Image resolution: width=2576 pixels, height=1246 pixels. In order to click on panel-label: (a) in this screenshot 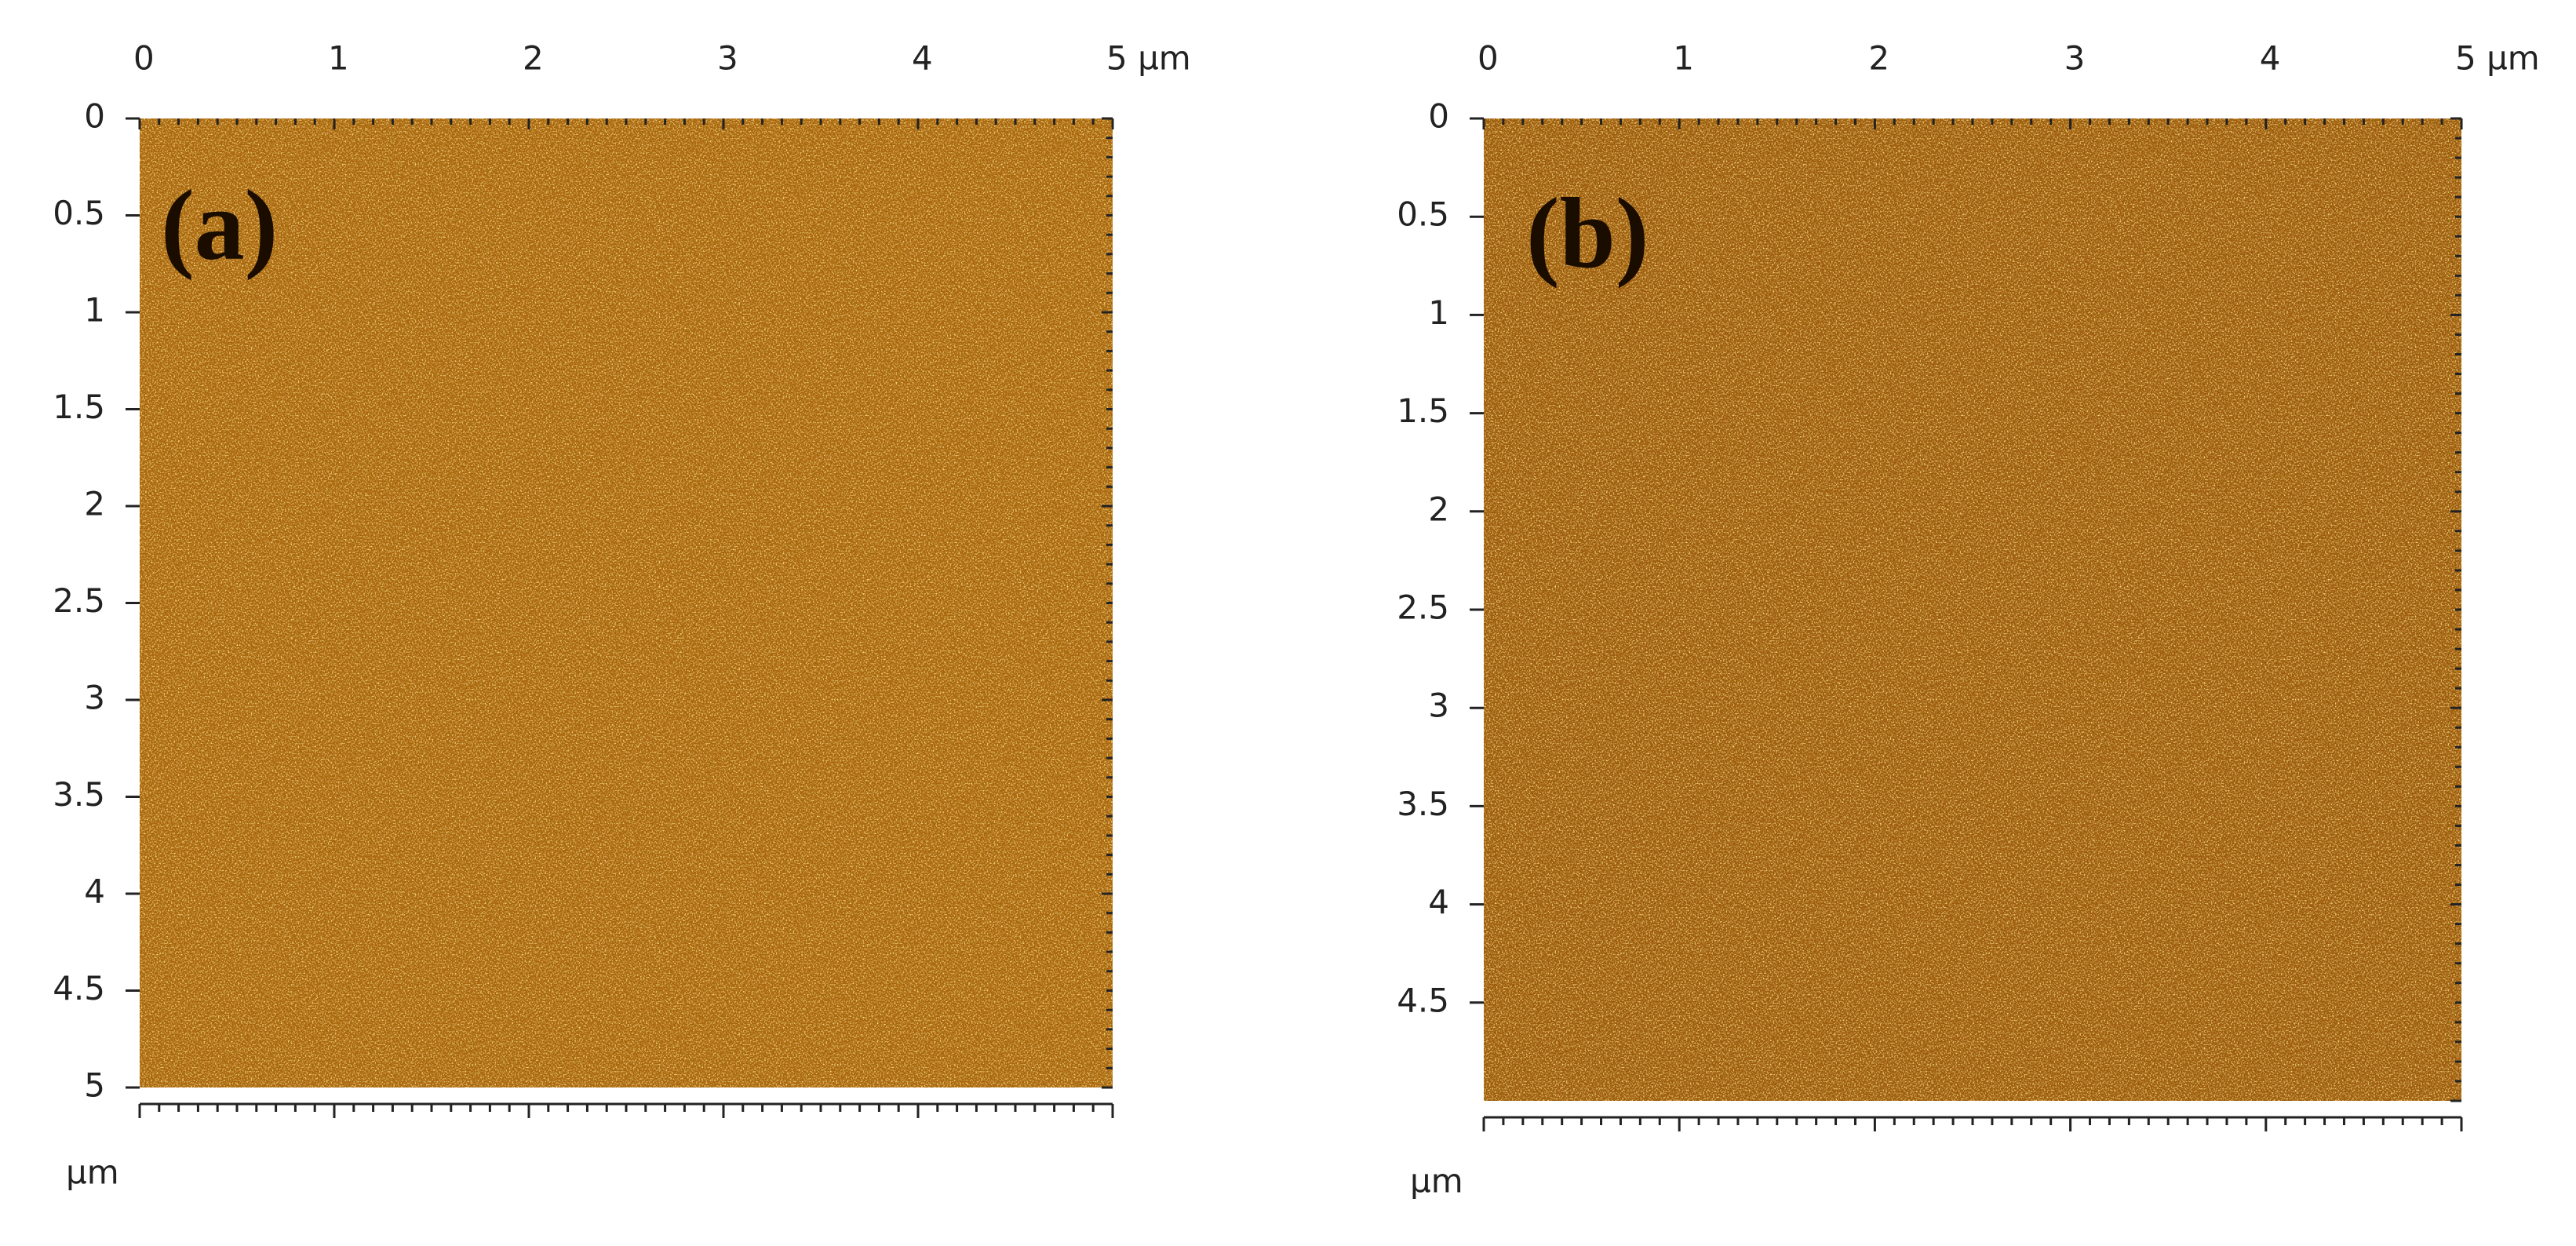, I will do `click(219, 225)`.